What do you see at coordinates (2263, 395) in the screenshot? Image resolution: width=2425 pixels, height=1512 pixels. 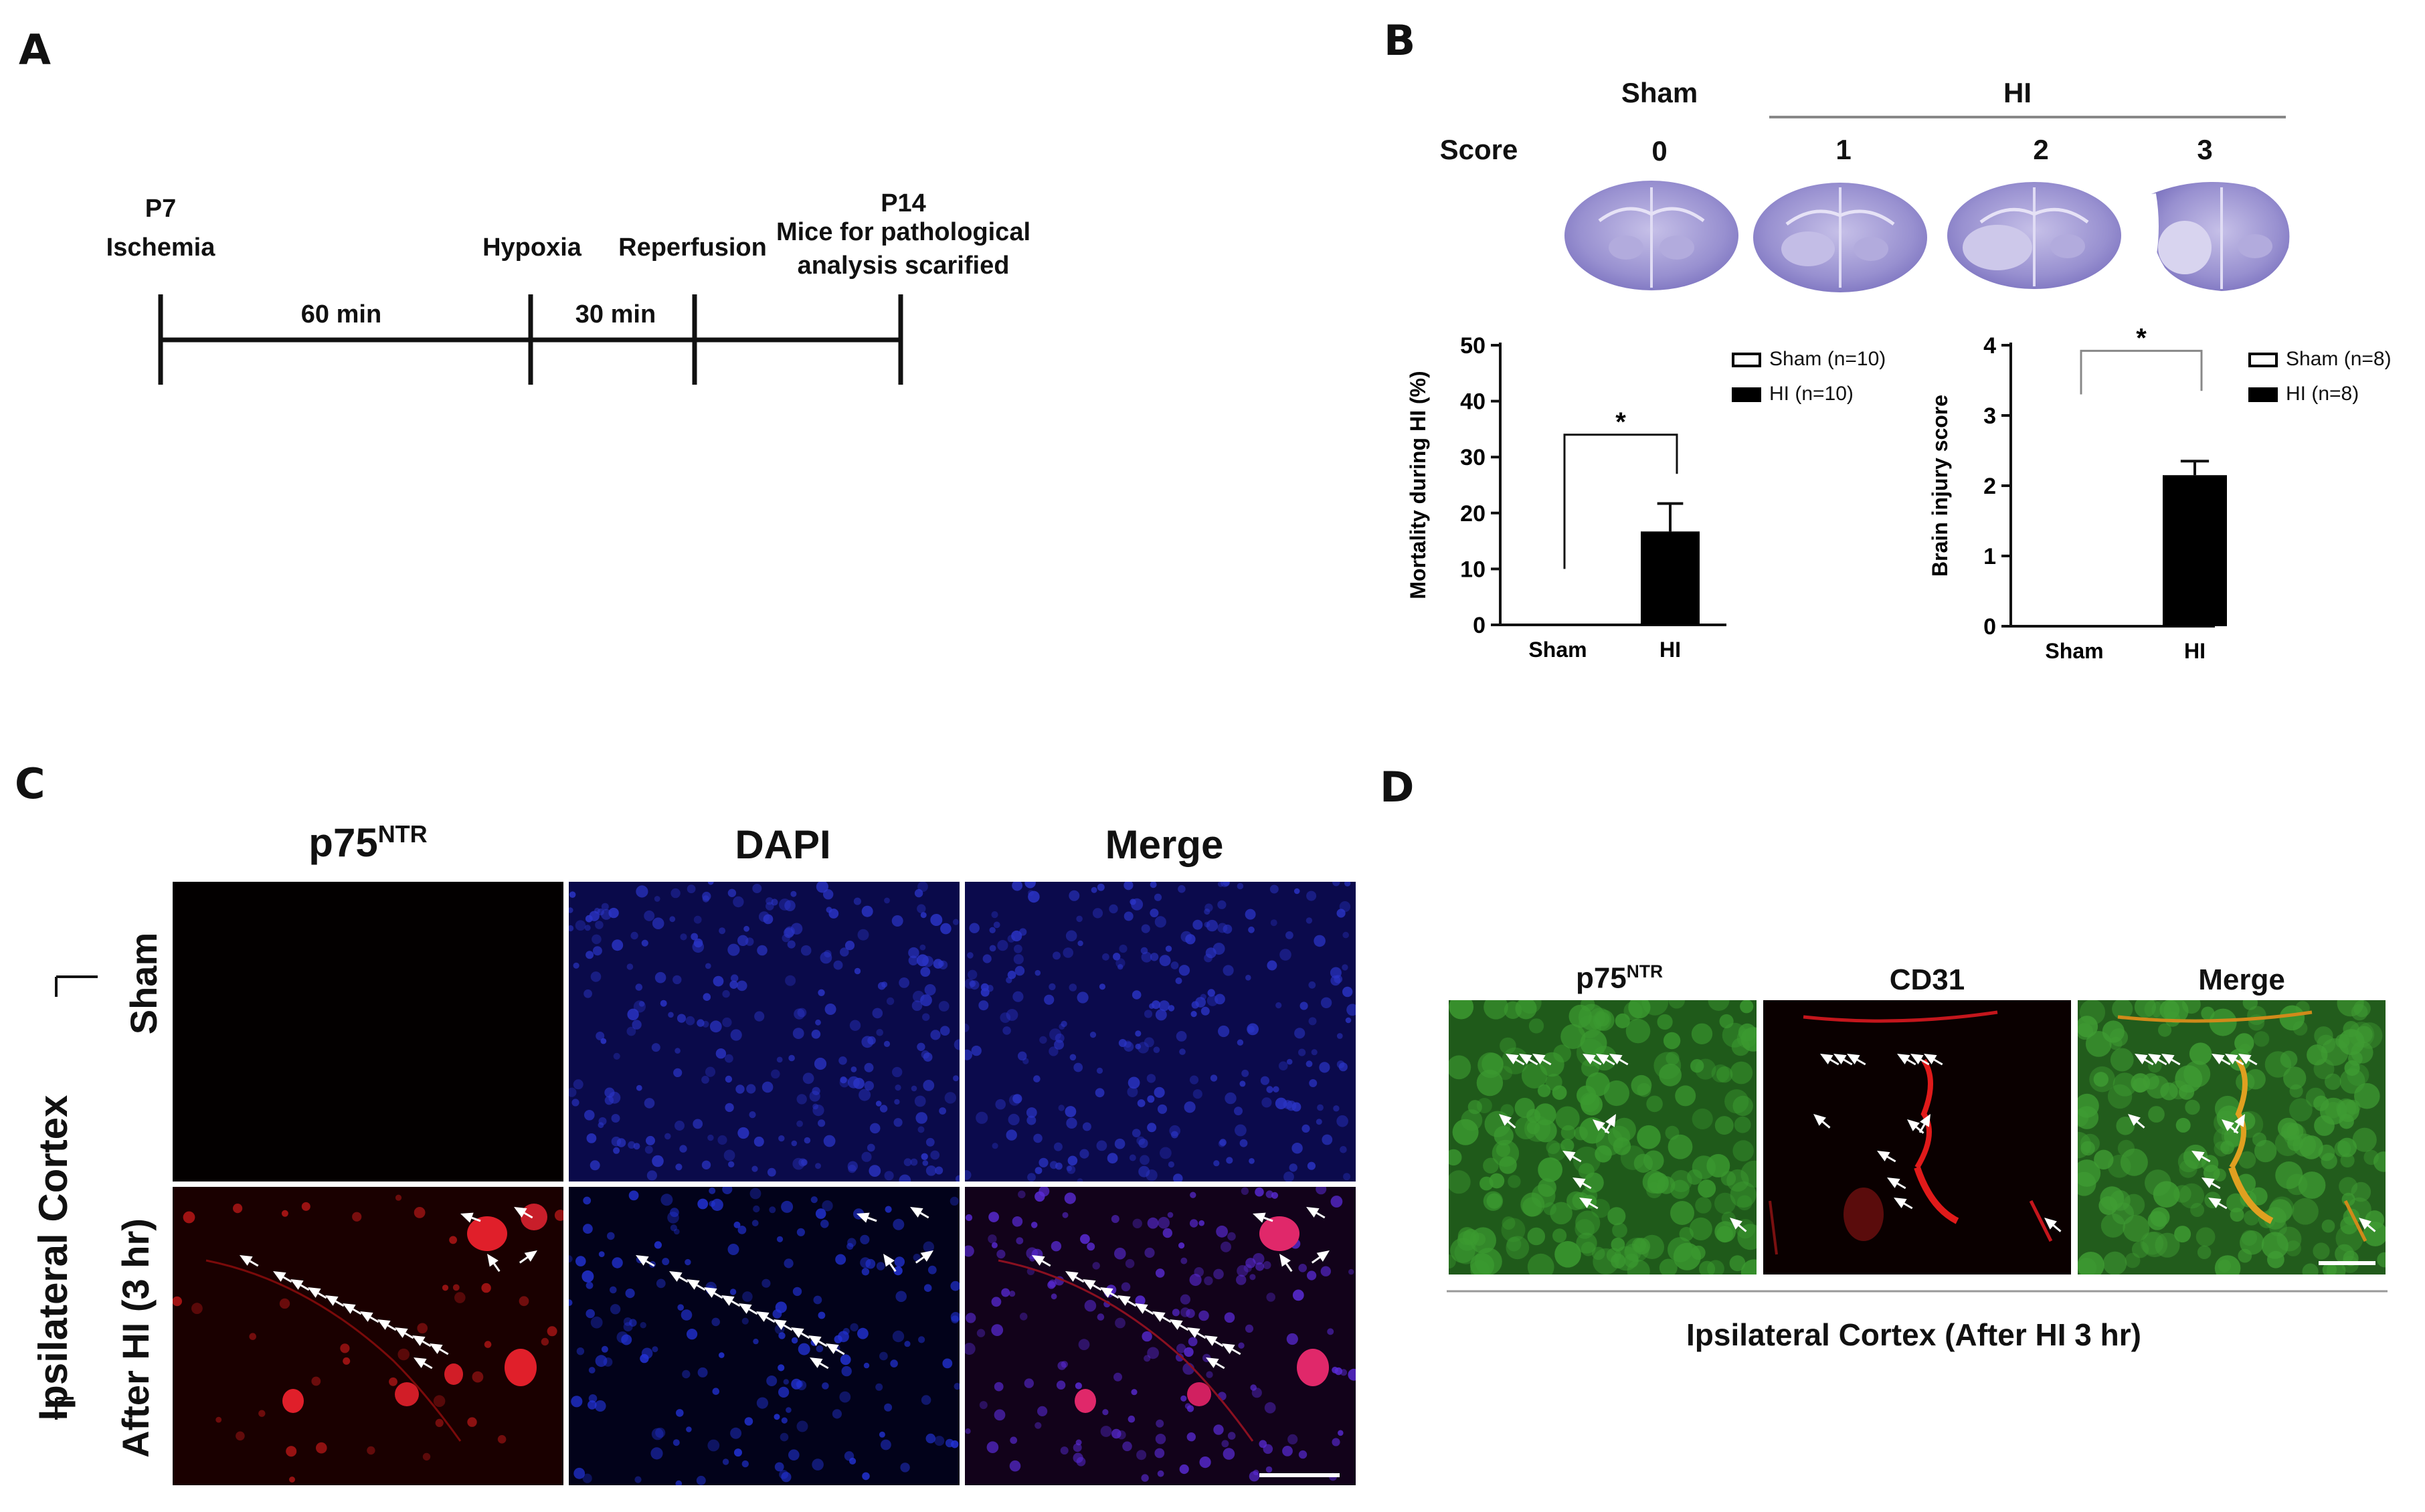 I see `legend-swatch-hi` at bounding box center [2263, 395].